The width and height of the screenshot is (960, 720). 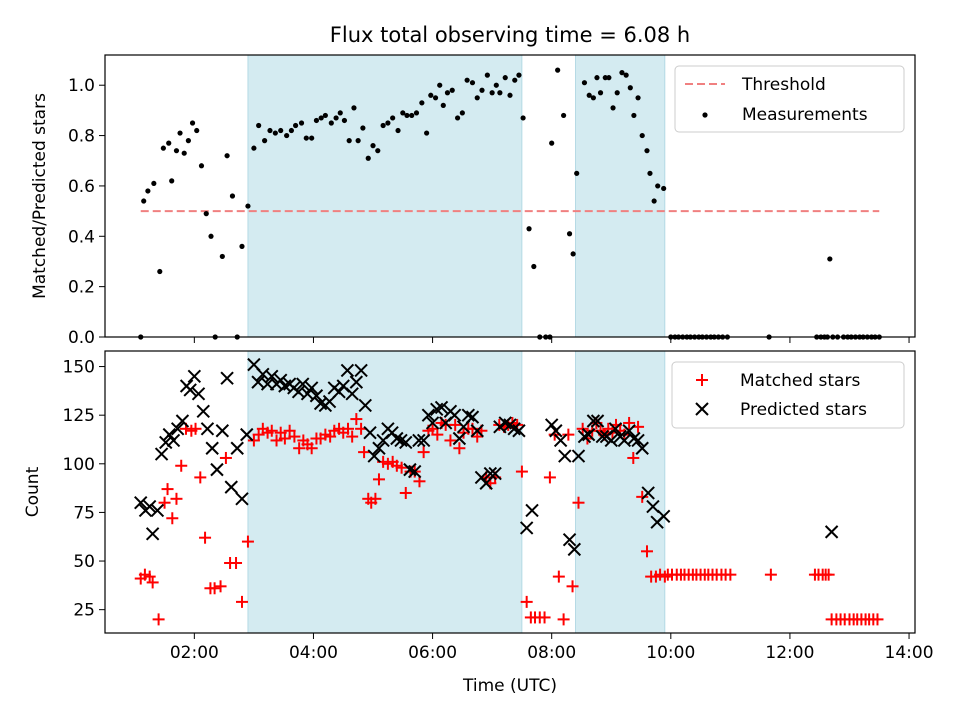 What do you see at coordinates (705, 115) in the screenshot?
I see `legend-measurements-swatch` at bounding box center [705, 115].